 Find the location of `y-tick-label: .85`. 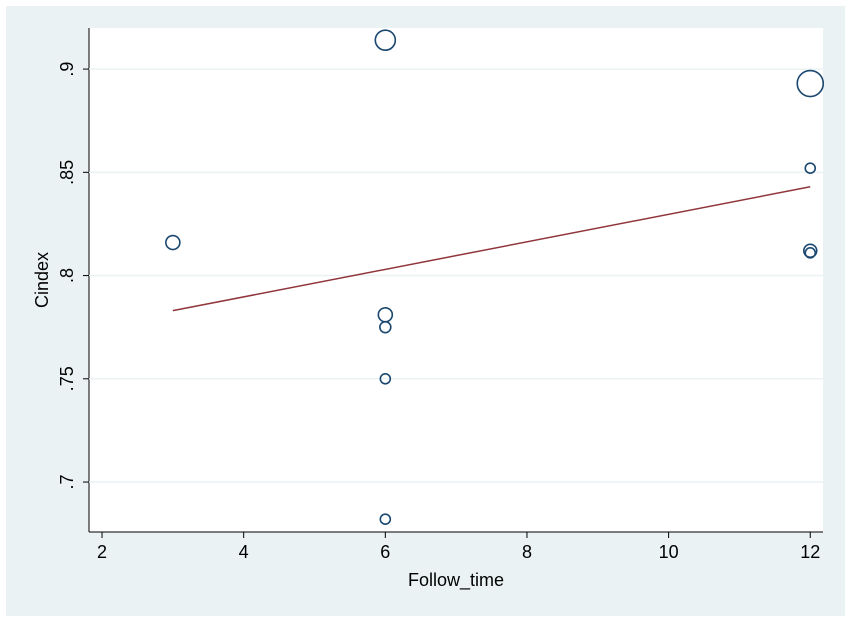

y-tick-label: .85 is located at coordinates (67, 172).